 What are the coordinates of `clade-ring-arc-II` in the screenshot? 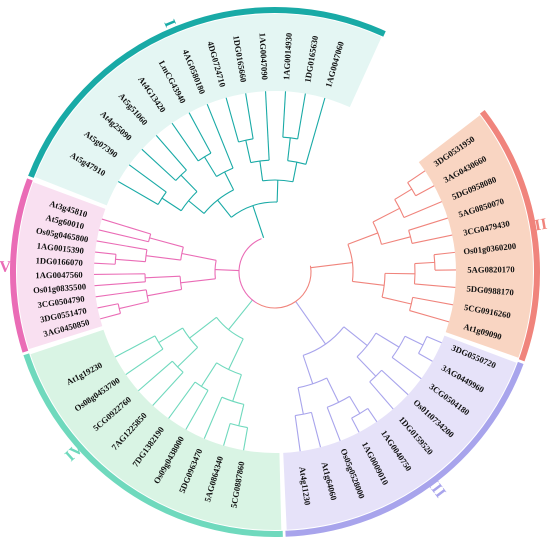 It's located at (509, 235).